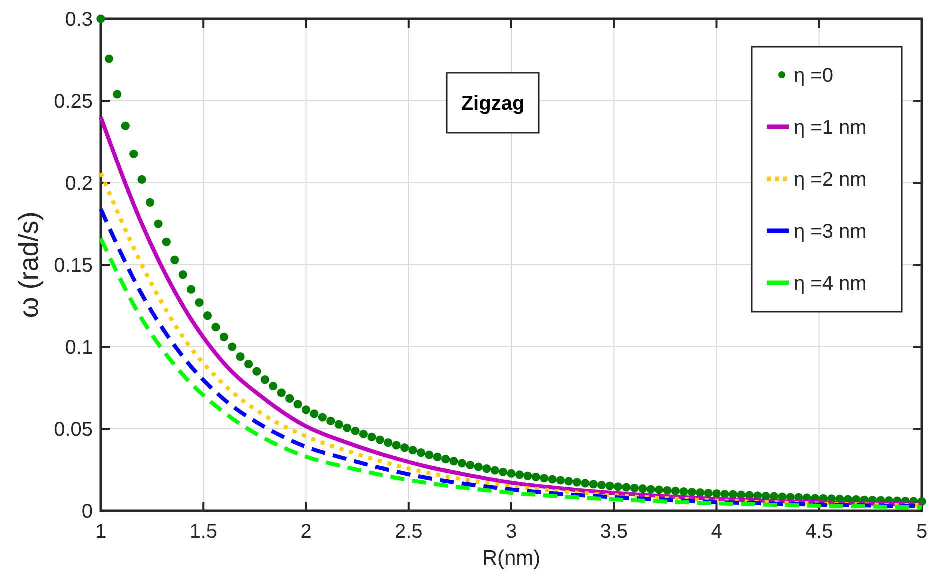 Image resolution: width=933 pixels, height=585 pixels. I want to click on legend-label: η =4 nm, so click(830, 284).